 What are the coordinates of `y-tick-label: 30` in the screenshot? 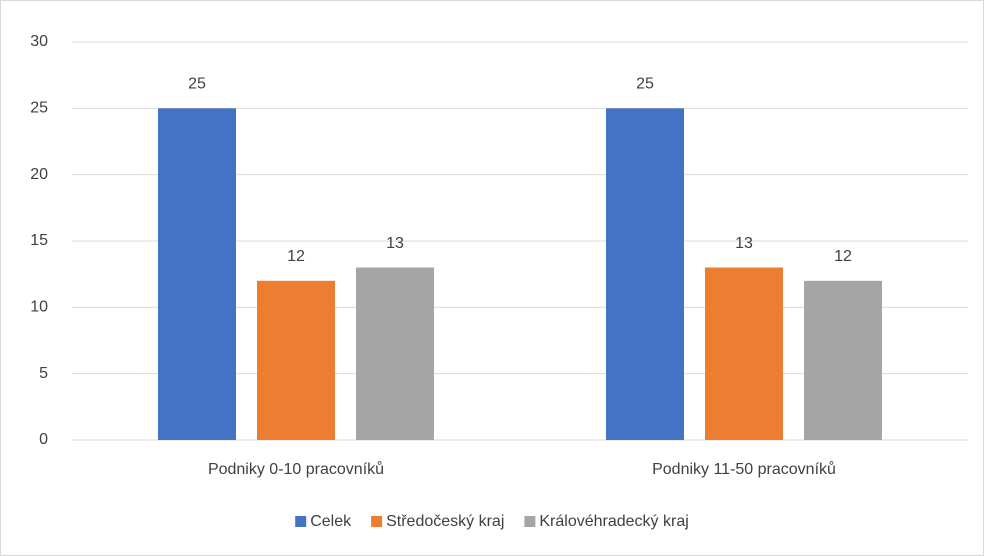 It's located at (39, 41).